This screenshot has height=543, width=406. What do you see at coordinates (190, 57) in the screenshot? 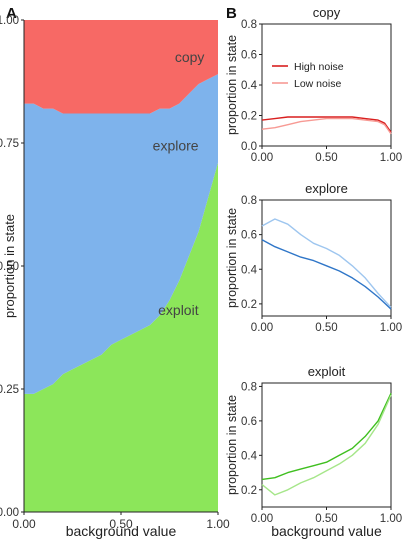
I see `area-label-copy: copy` at bounding box center [190, 57].